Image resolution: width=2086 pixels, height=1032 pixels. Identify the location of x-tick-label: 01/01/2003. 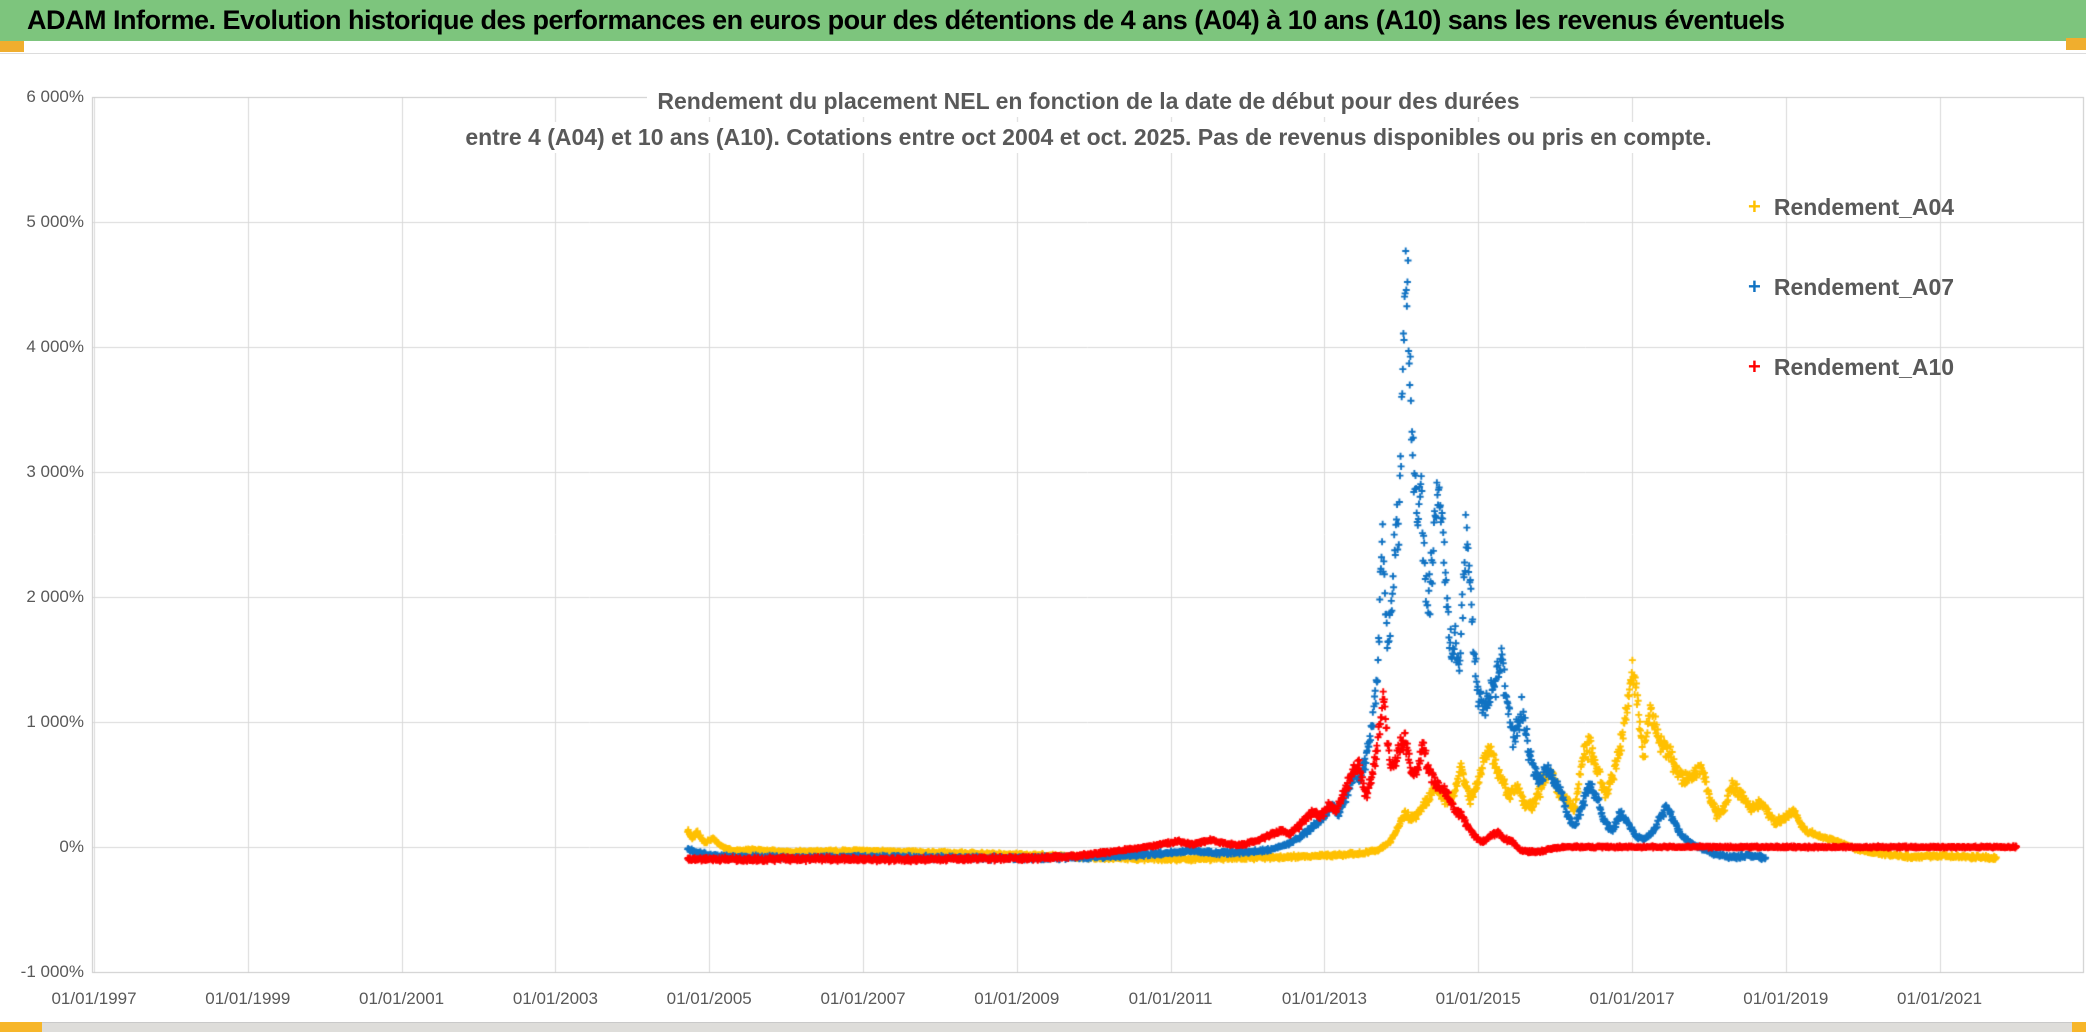
(555, 998).